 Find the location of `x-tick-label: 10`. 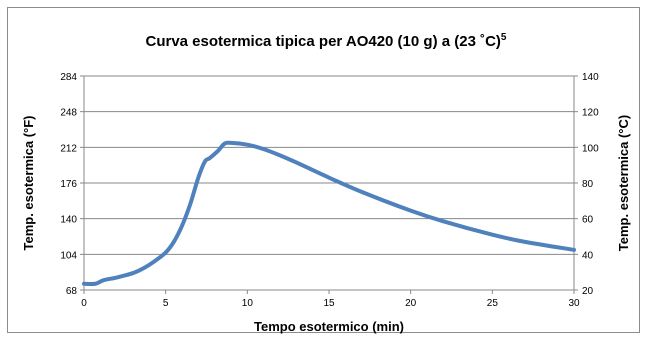

x-tick-label: 10 is located at coordinates (248, 303).